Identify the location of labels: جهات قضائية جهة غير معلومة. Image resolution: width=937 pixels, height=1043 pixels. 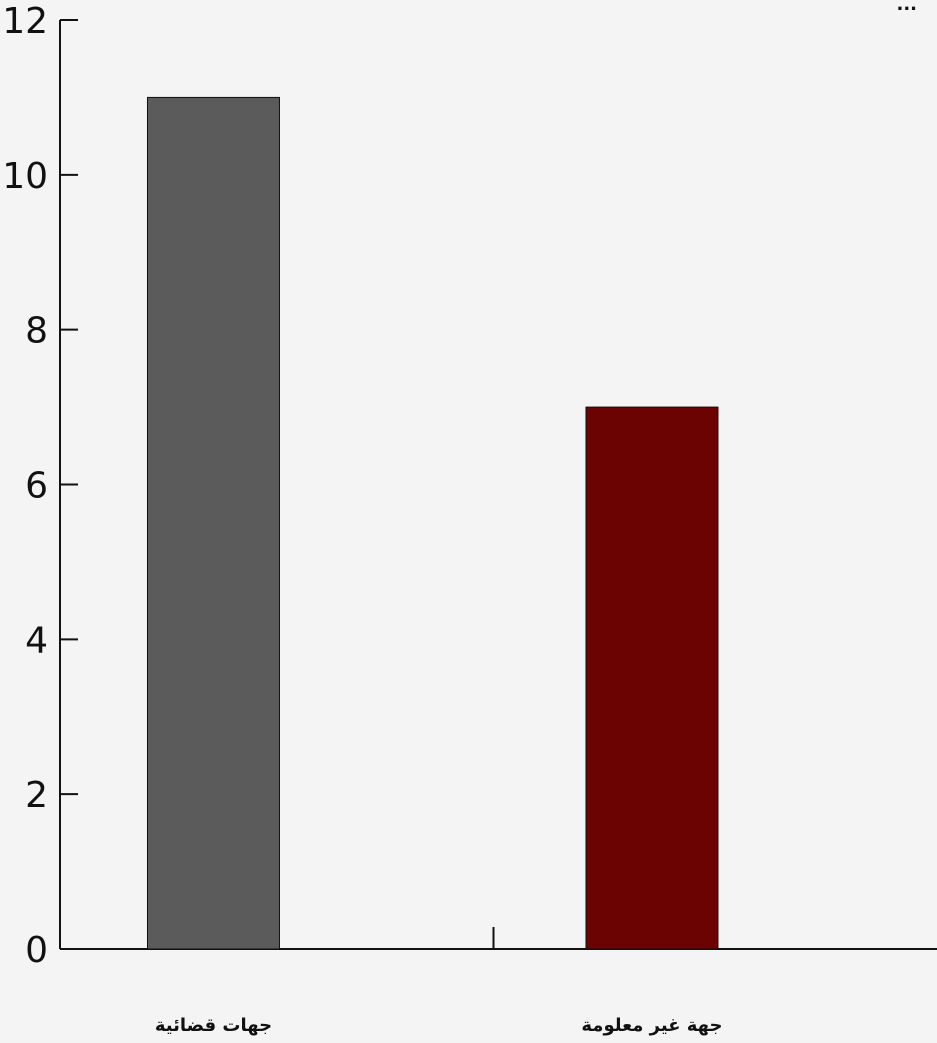
(439, 1025).